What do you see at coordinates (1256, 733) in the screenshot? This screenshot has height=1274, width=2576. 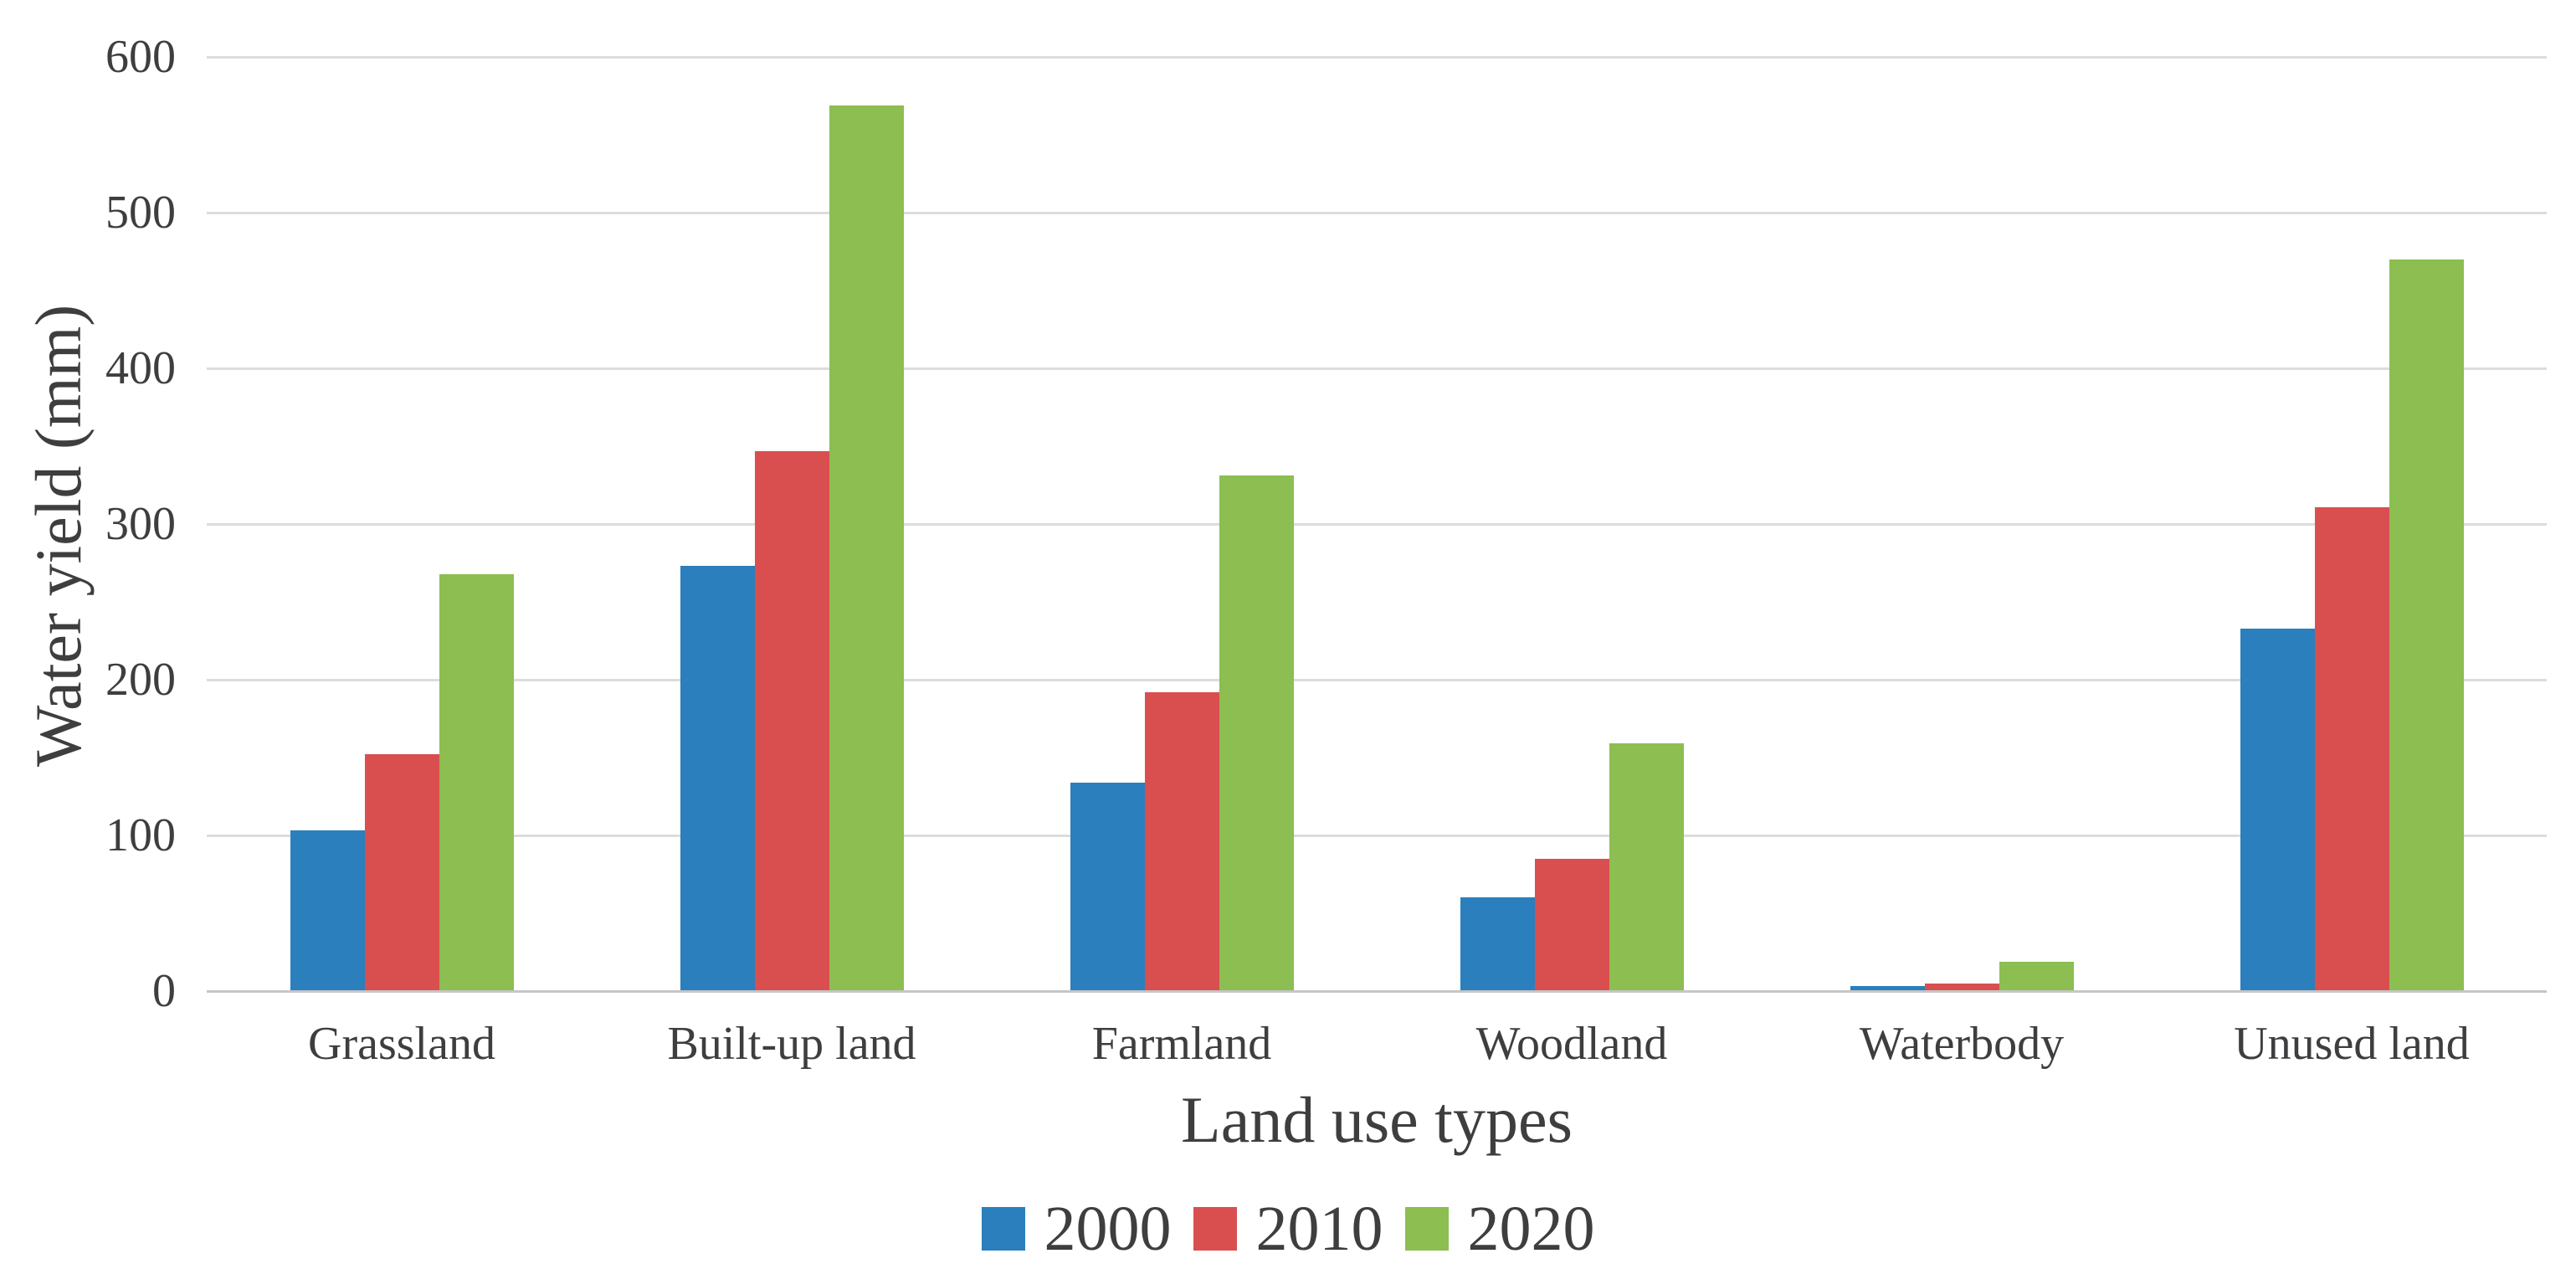 I see `bar-2020-farmland` at bounding box center [1256, 733].